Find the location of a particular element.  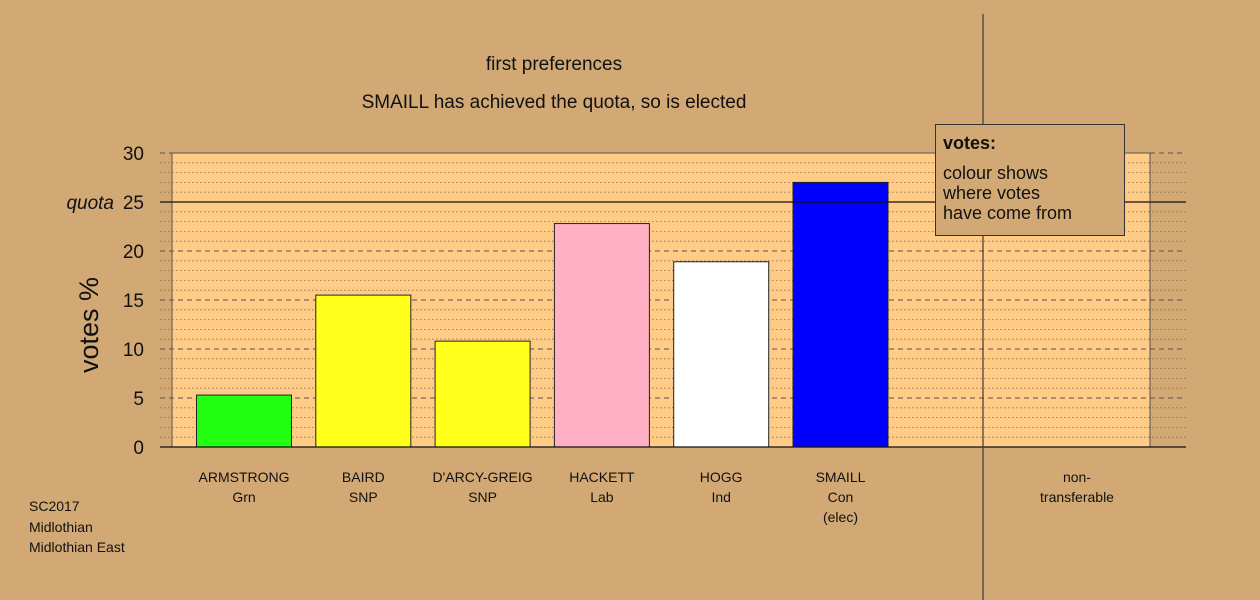

y-tick-label: 0 is located at coordinates (138, 448).